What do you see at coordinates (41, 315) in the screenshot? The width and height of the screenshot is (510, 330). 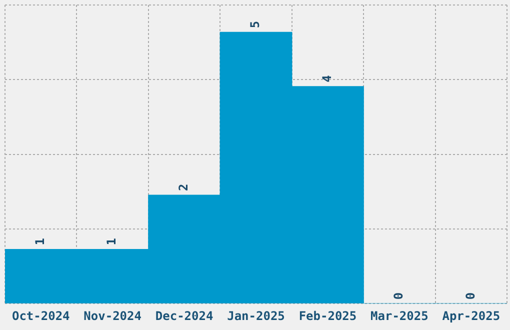 I see `x-tick-label: Oct-2024` at bounding box center [41, 315].